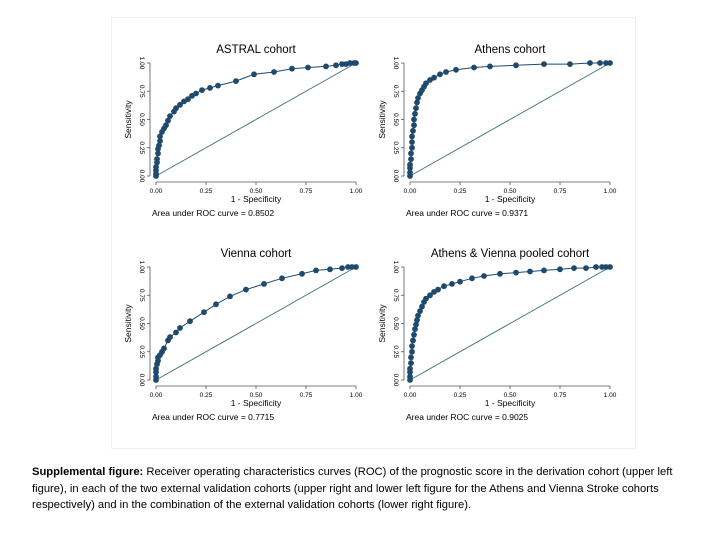 This screenshot has width=720, height=540. I want to click on x-tick-label: 1.00, so click(610, 191).